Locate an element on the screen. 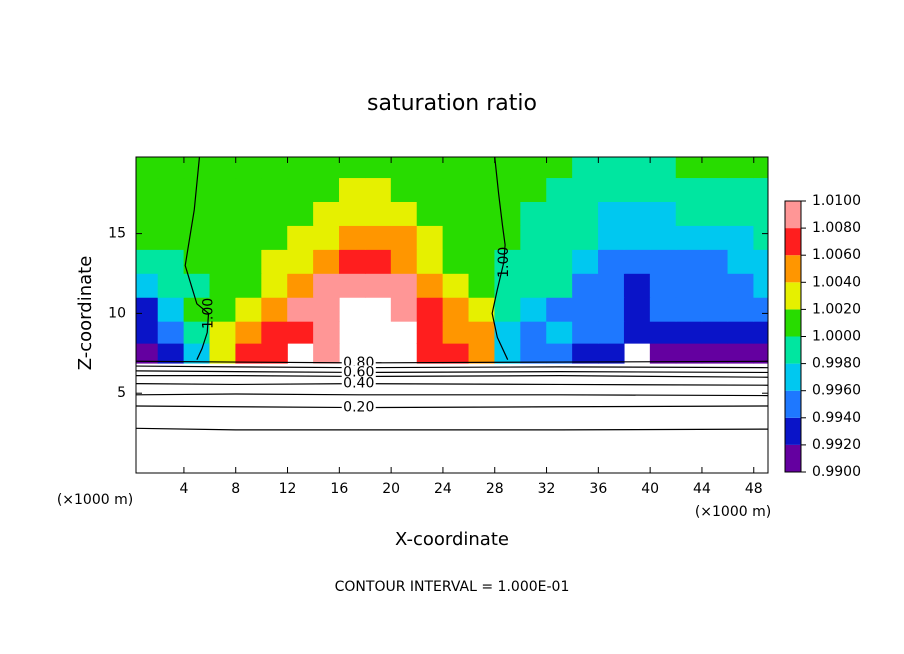 The image size is (904, 654). x-tick-label: 44 is located at coordinates (702, 489).